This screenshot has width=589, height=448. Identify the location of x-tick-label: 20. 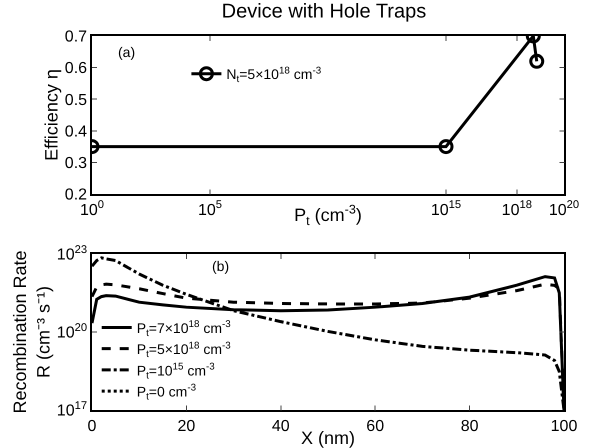
(187, 426).